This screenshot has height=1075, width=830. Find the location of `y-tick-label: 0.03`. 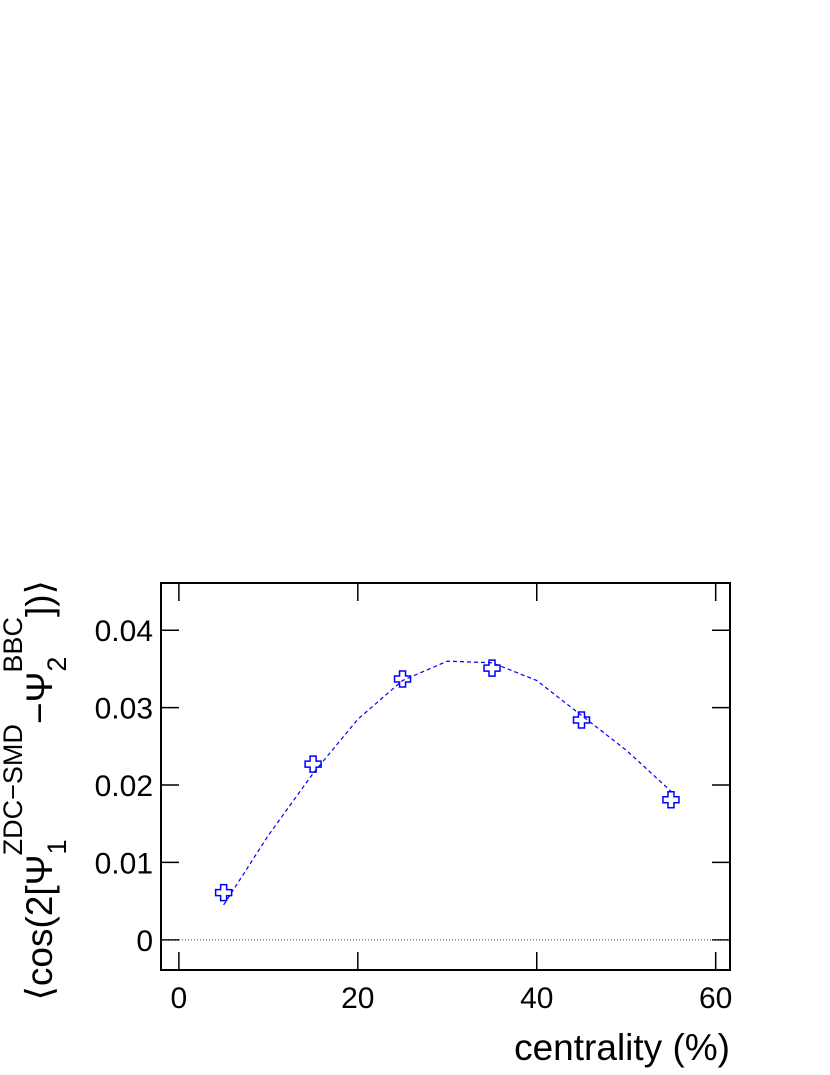

y-tick-label: 0.03 is located at coordinates (124, 709).